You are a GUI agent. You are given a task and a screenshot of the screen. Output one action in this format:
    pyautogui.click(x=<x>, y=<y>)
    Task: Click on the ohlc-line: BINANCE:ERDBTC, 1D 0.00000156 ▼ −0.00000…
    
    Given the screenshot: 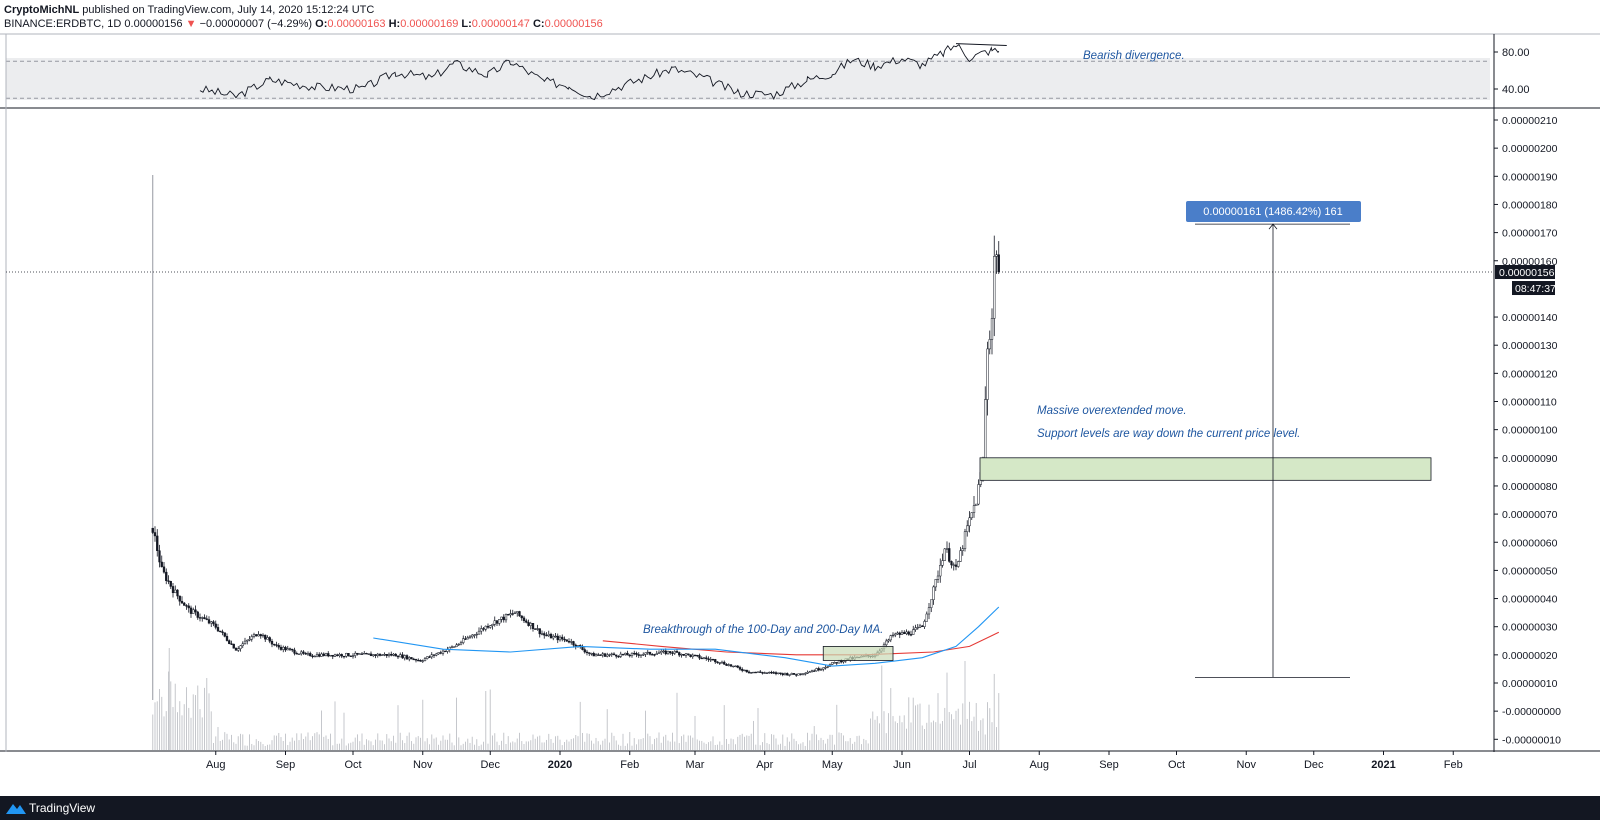 What is the action you would take?
    pyautogui.click(x=303, y=24)
    